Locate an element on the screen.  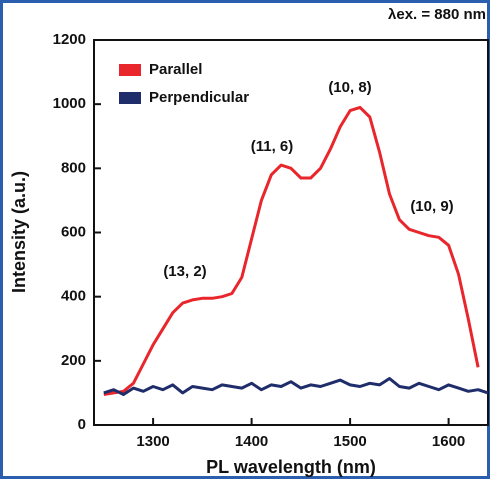
x-tick-label: 1300 is located at coordinates (152, 441).